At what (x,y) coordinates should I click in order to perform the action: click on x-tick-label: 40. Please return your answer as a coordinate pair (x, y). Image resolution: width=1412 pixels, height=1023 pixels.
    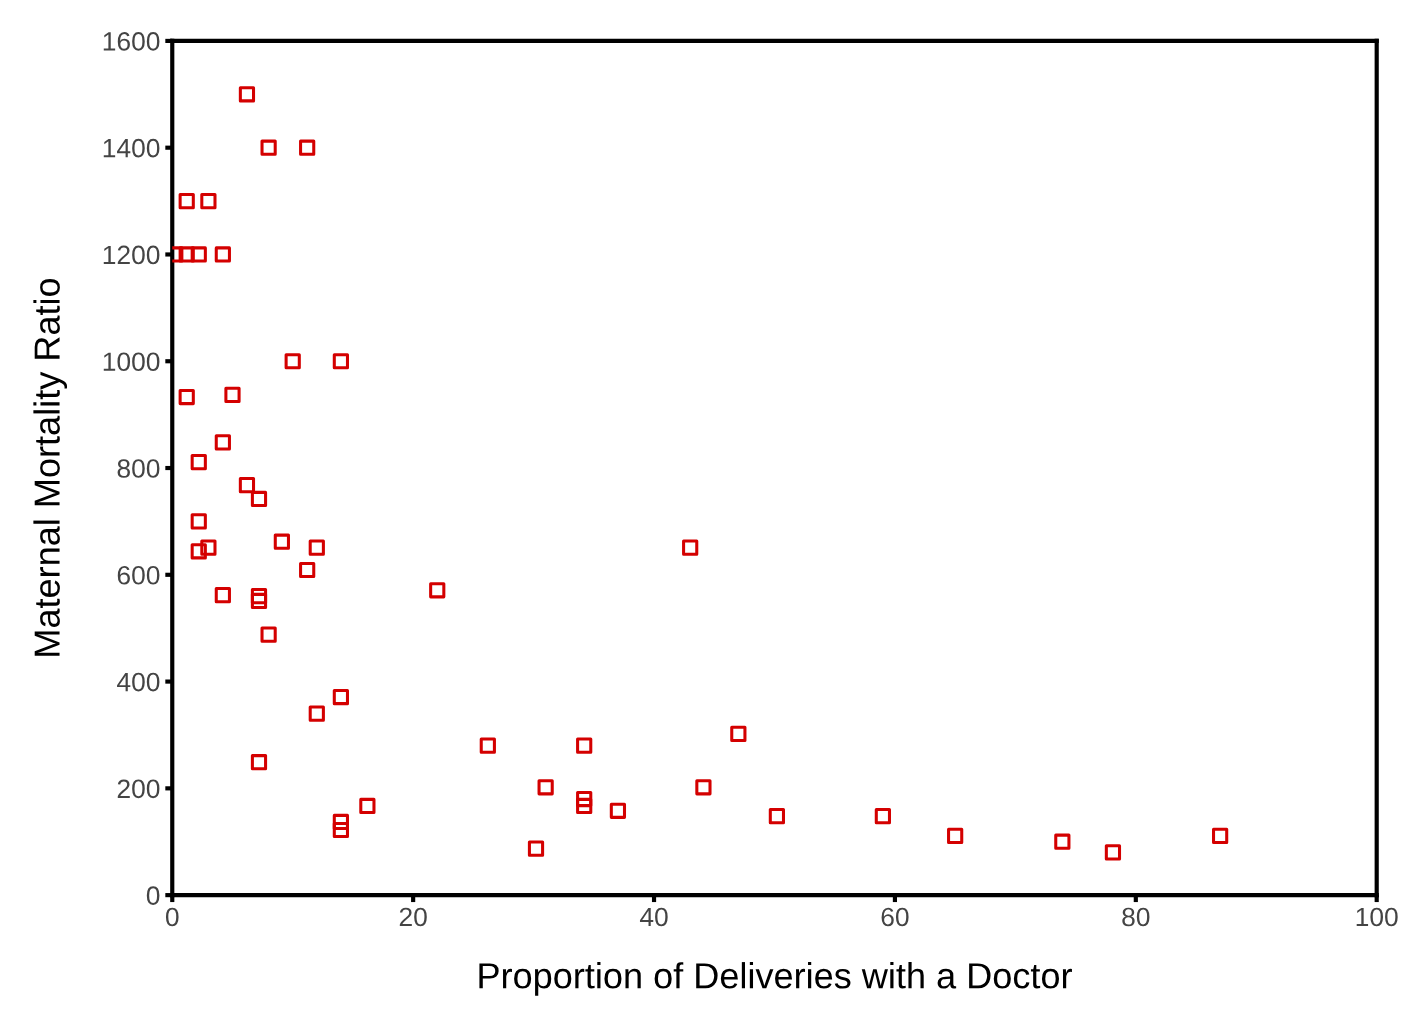
    Looking at the image, I should click on (653, 917).